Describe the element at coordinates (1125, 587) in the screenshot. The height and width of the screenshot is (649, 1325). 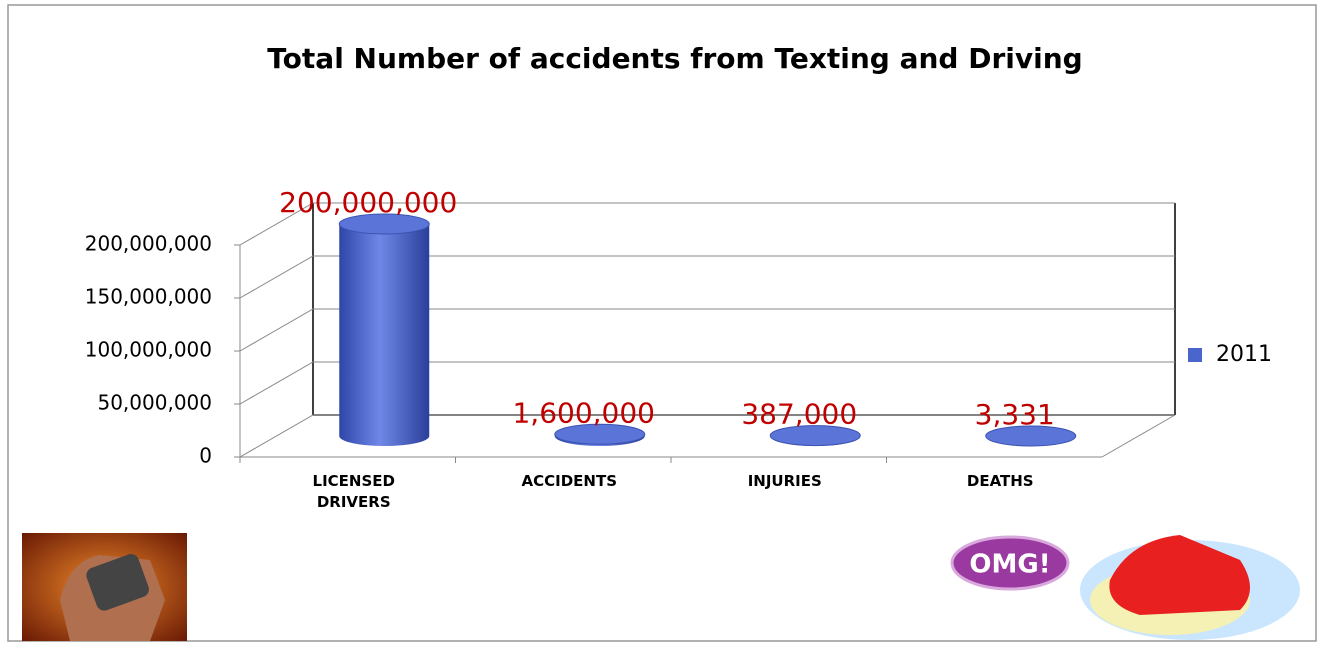
I see `car-picture: OMG!` at that location.